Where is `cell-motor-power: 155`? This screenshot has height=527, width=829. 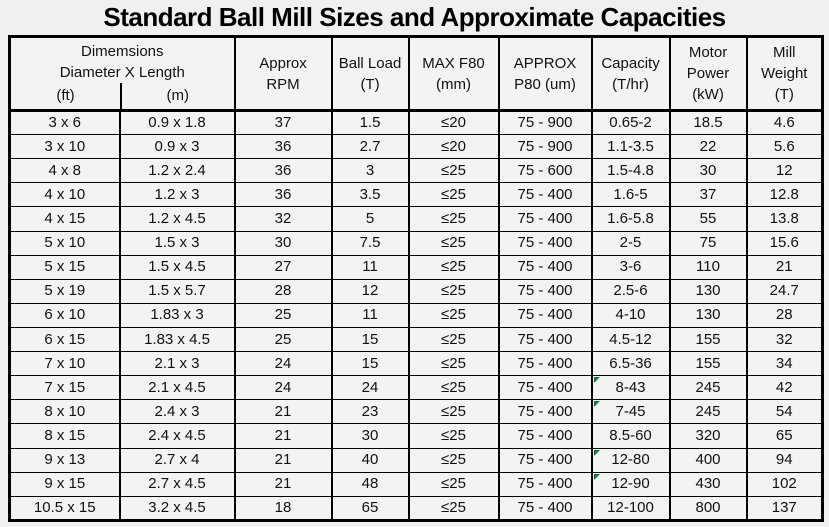
cell-motor-power: 155 is located at coordinates (708, 339).